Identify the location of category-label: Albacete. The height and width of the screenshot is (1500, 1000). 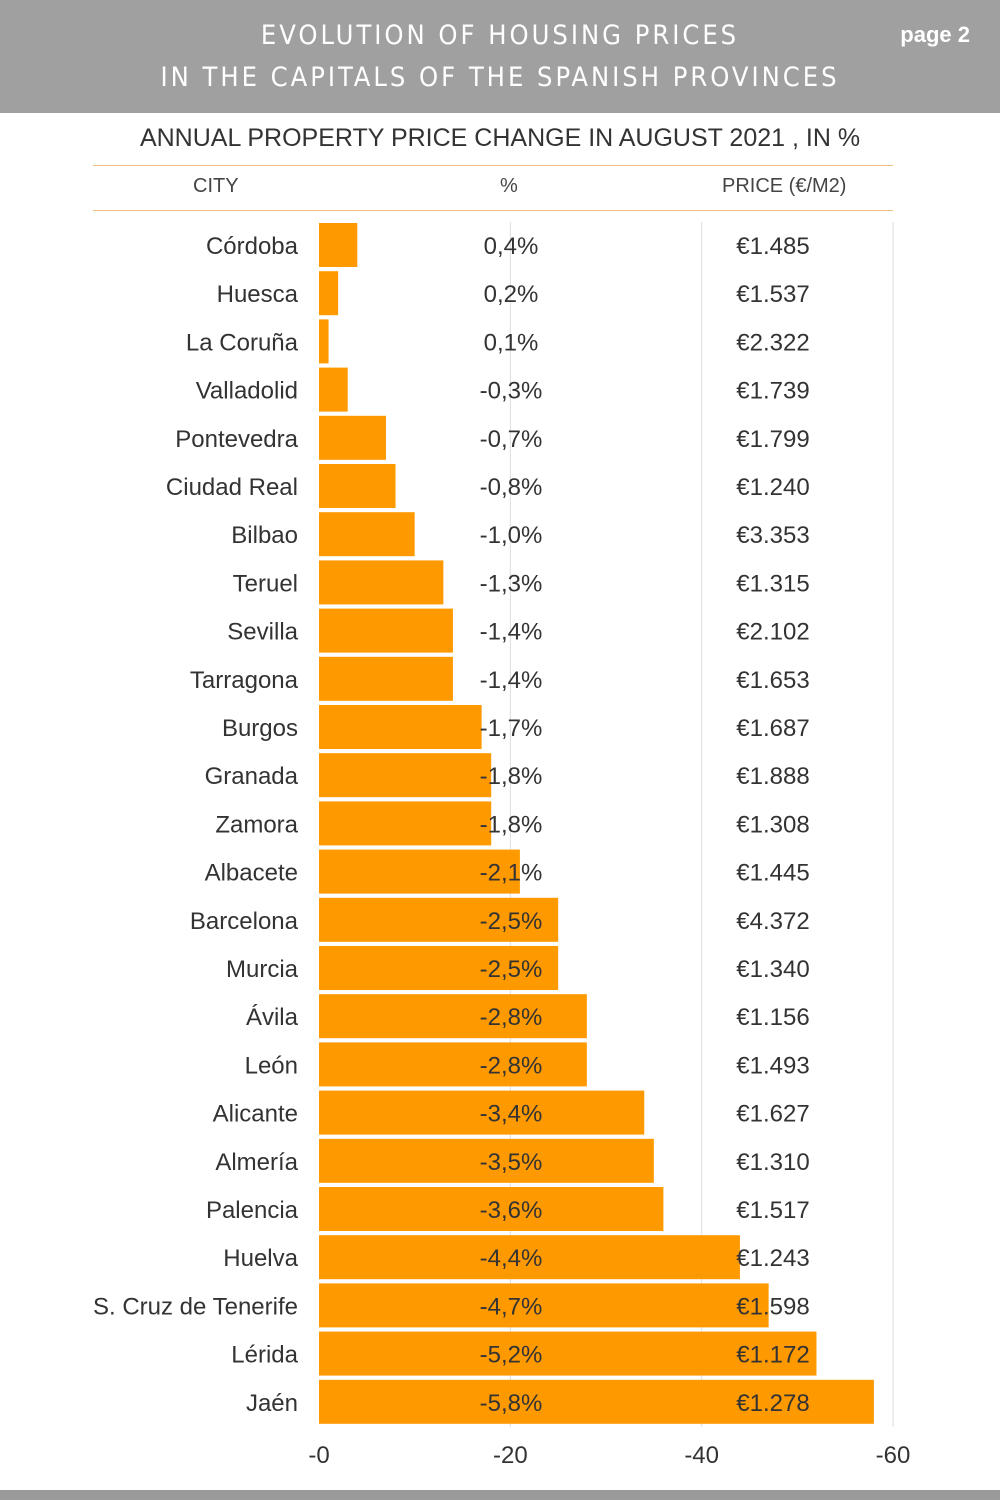
(251, 873).